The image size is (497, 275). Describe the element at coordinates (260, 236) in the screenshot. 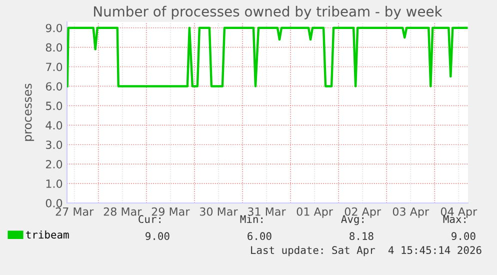

I see `text: 6.00` at that location.